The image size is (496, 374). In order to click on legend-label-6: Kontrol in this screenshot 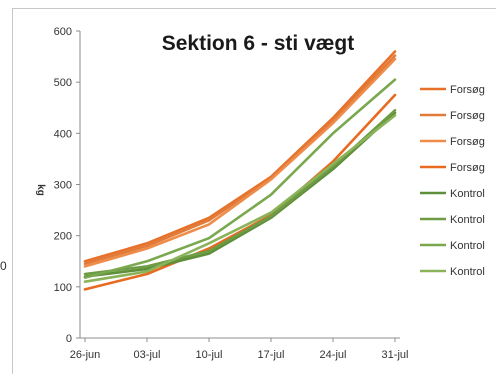, I will do `click(467, 220)`.